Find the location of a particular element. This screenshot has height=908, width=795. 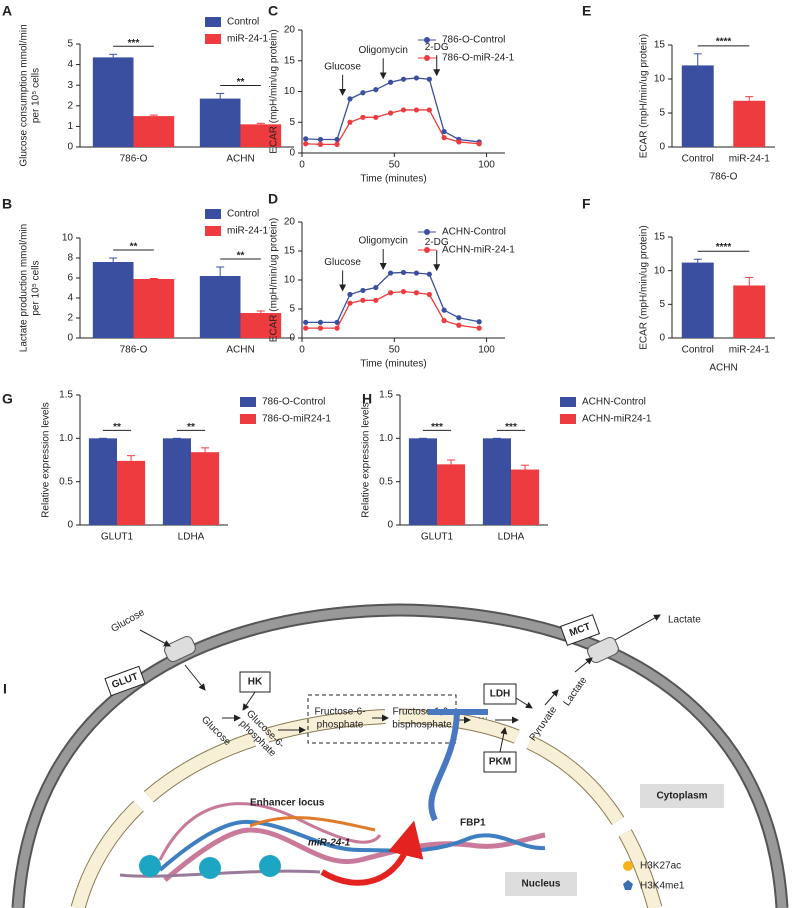

legend-label: miR-24-1 is located at coordinates (248, 39).